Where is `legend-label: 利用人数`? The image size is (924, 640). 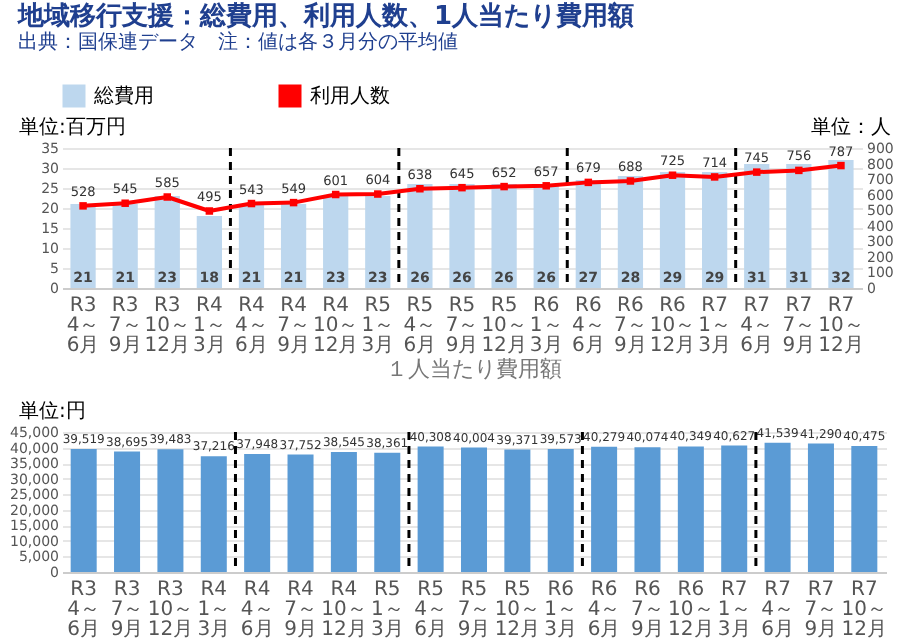
legend-label: 利用人数 is located at coordinates (350, 96).